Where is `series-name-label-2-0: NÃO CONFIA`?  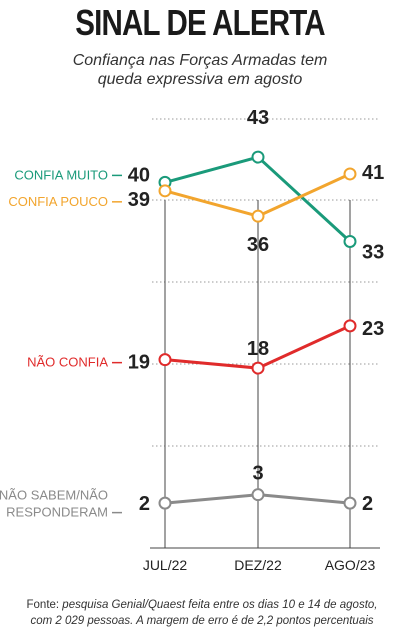
series-name-label-2-0: NÃO CONFIA is located at coordinates (67, 362).